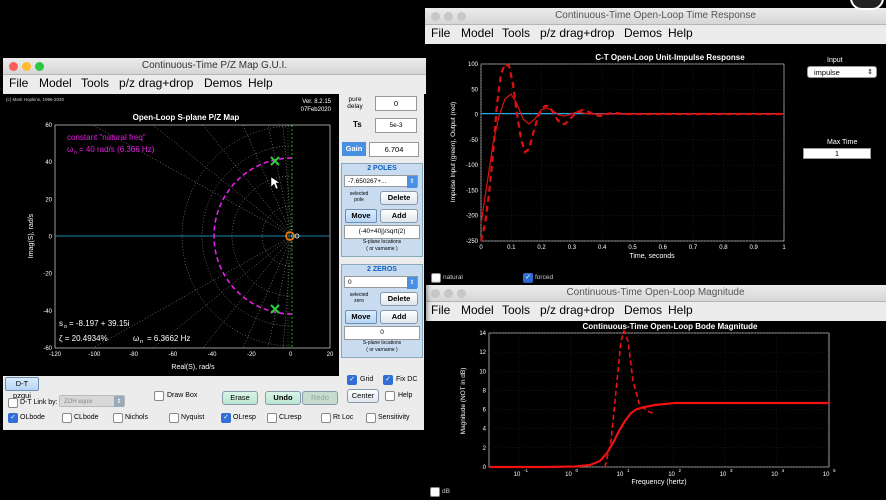 This screenshot has width=886, height=500. What do you see at coordinates (399, 317) in the screenshot?
I see `add-zero-button: Add` at bounding box center [399, 317].